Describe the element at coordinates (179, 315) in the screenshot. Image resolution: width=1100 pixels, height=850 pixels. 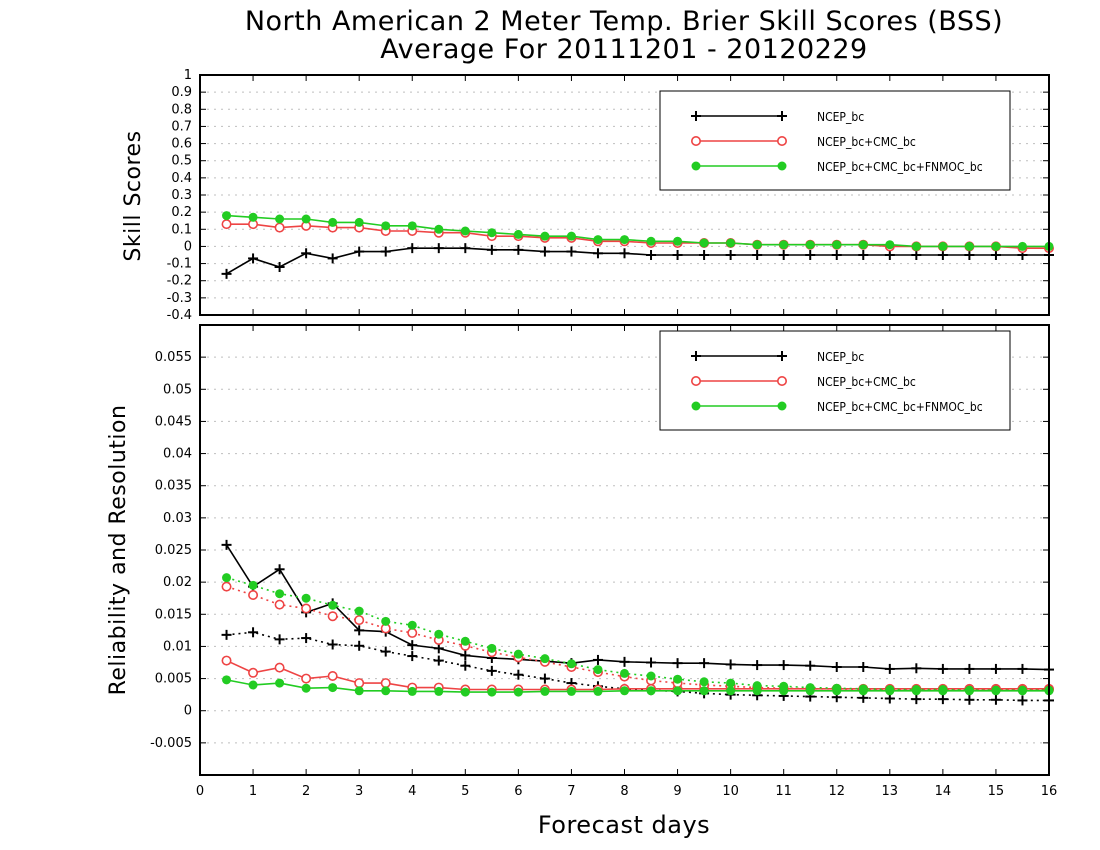
I see `y-tick-label: -0.4` at that location.